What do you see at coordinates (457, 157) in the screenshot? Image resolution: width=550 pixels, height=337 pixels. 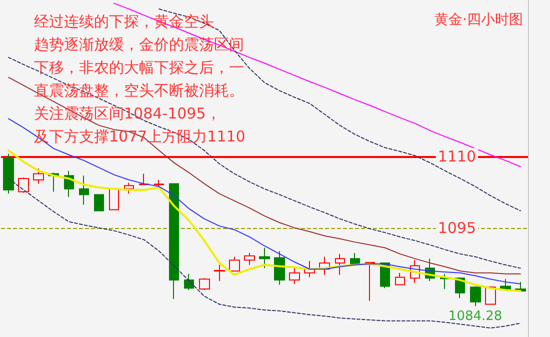 I see `y-tick-label: 1110` at bounding box center [457, 157].